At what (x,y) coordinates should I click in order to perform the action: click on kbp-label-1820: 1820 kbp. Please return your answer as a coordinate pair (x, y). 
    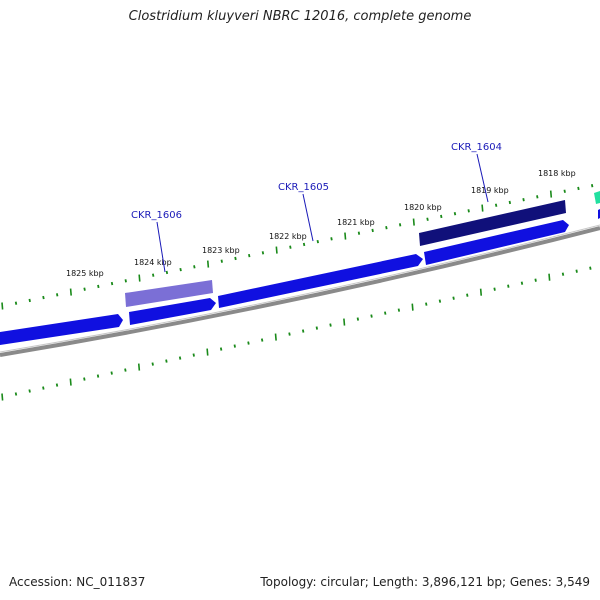
    Looking at the image, I should click on (423, 207).